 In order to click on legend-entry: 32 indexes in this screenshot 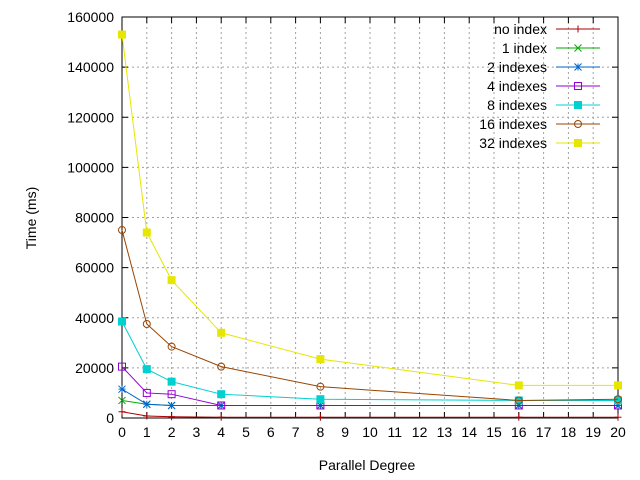, I will do `click(539, 143)`.